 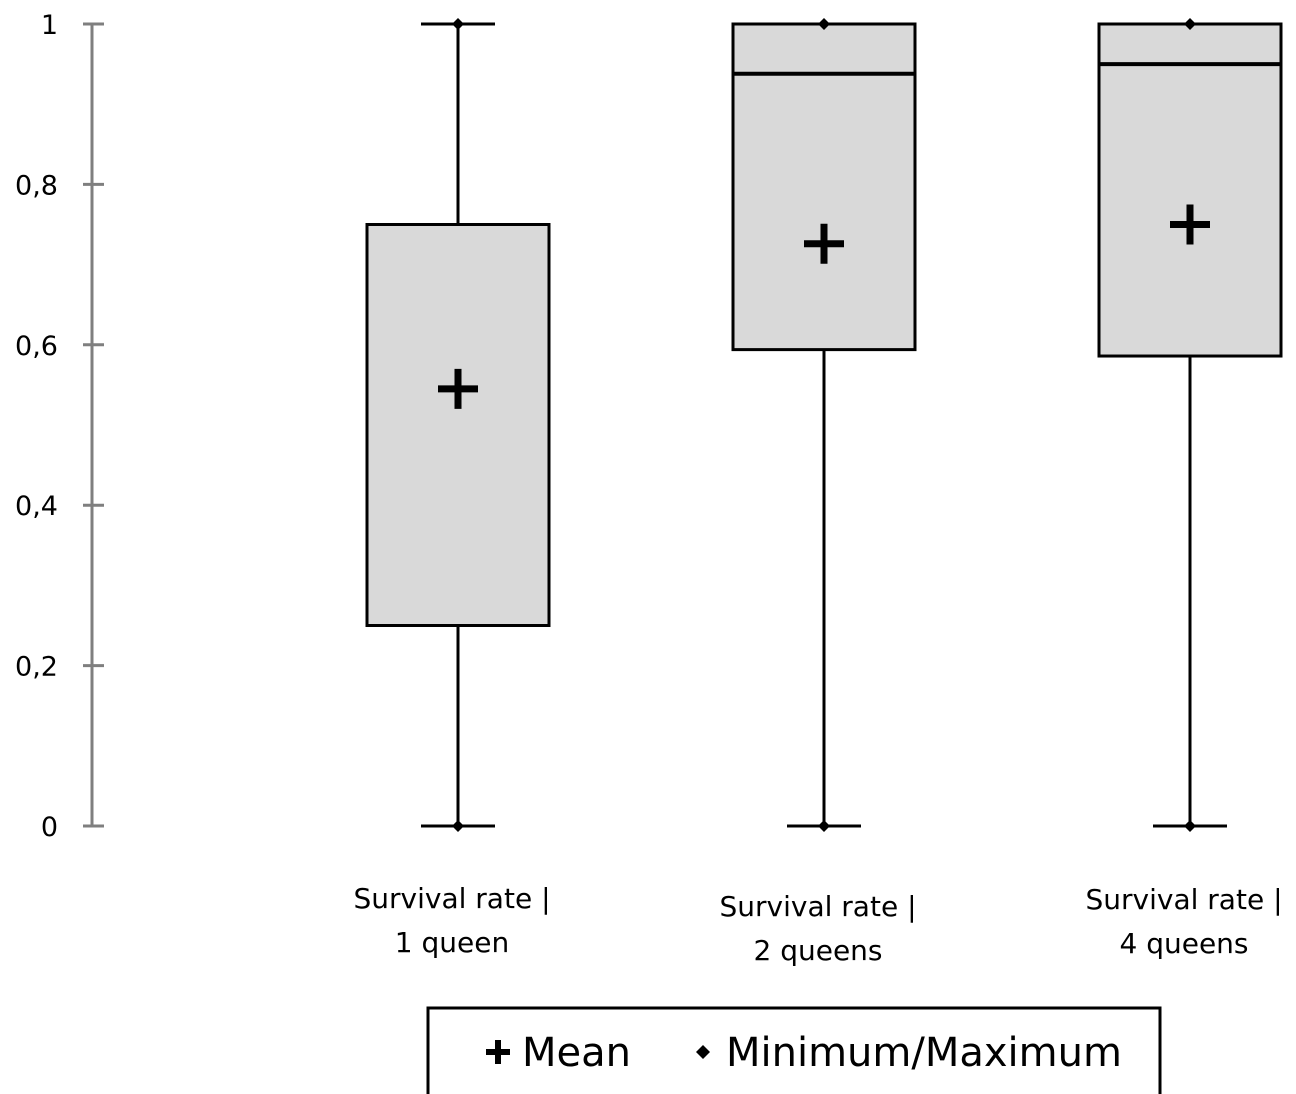 What do you see at coordinates (576, 1053) in the screenshot?
I see `legend-label-mean: Mean` at bounding box center [576, 1053].